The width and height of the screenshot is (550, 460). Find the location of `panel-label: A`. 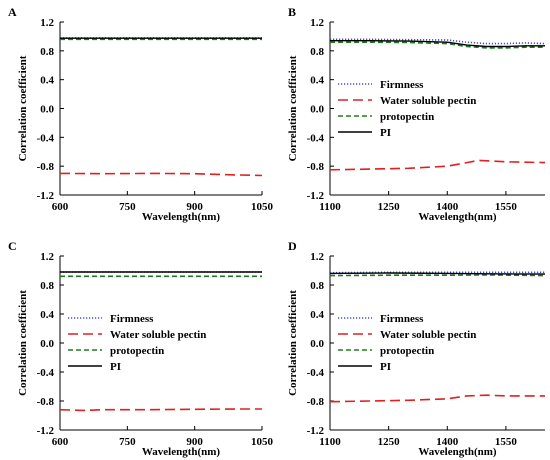

panel-label: A is located at coordinates (12, 12).